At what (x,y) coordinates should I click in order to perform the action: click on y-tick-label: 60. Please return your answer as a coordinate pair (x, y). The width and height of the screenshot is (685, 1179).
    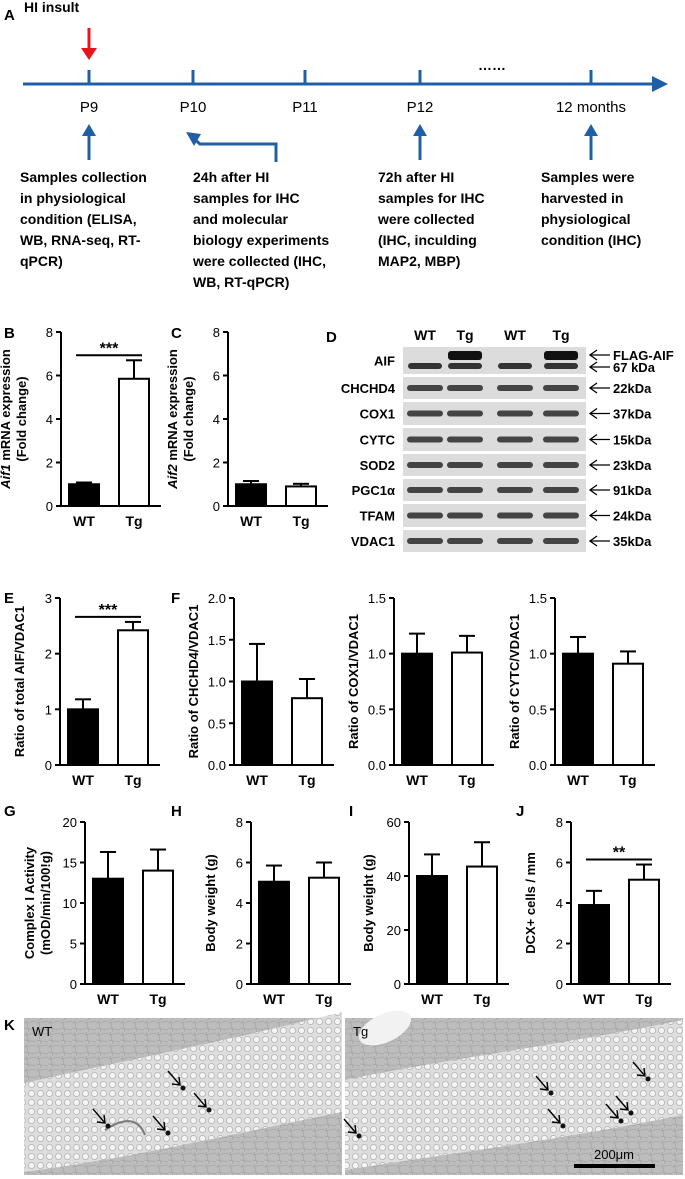
    Looking at the image, I should click on (394, 822).